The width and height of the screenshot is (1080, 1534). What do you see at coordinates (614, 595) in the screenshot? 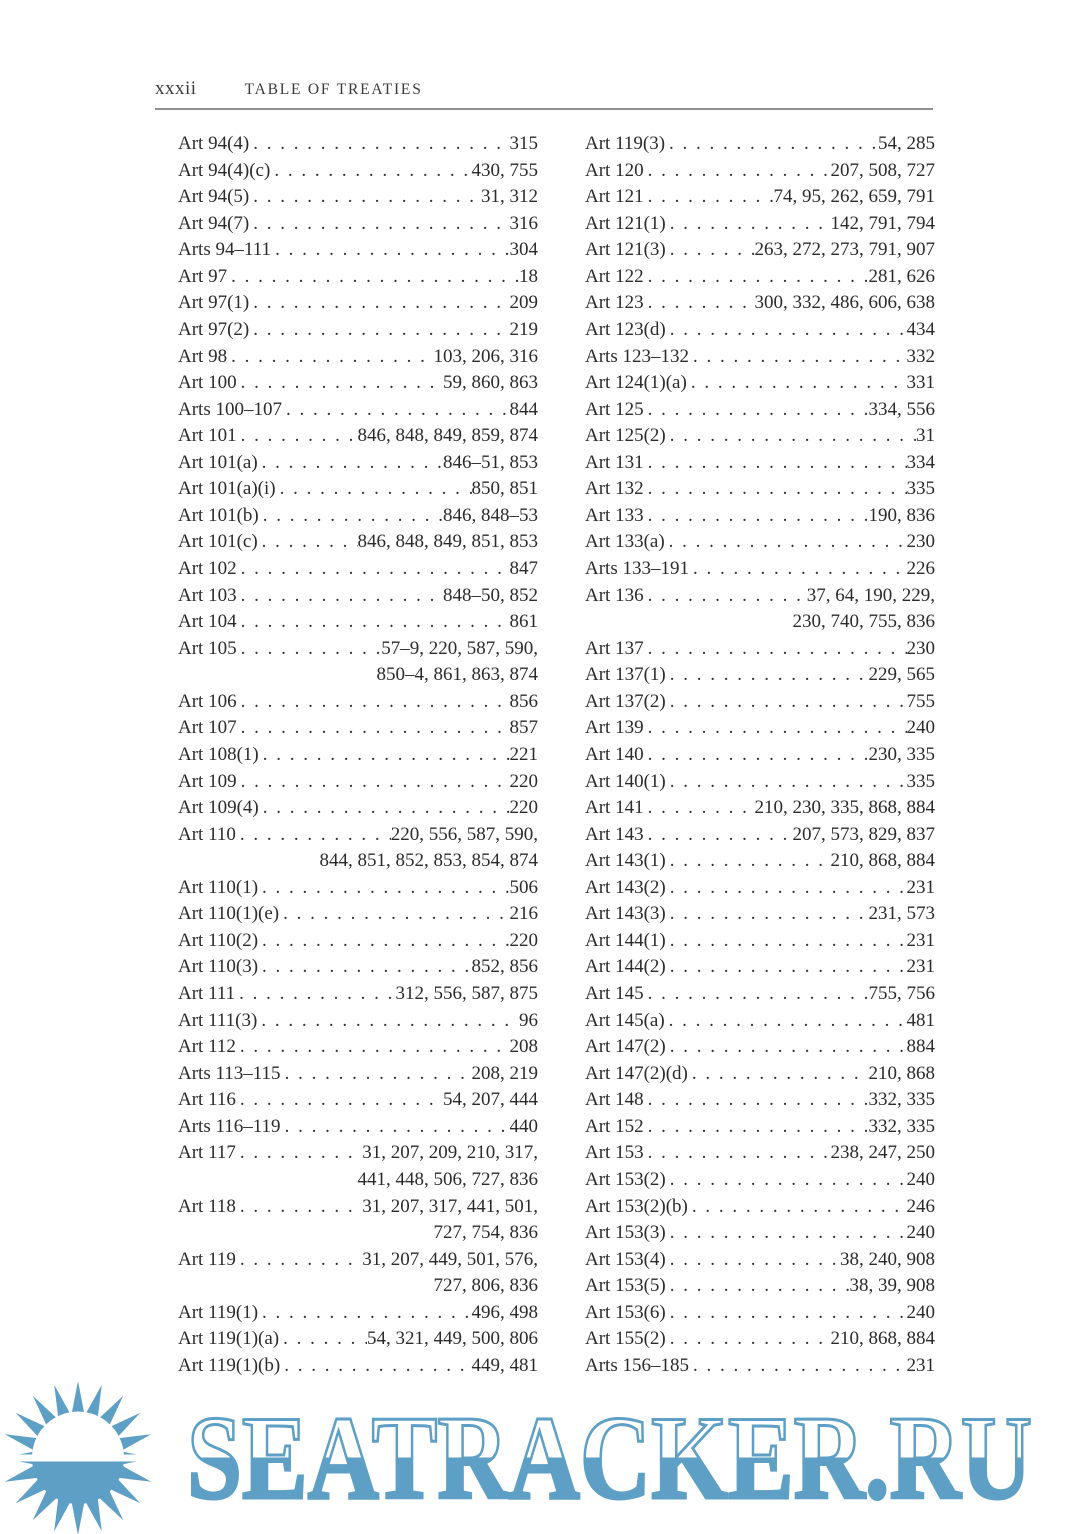
I see `entry-label: Art 136` at bounding box center [614, 595].